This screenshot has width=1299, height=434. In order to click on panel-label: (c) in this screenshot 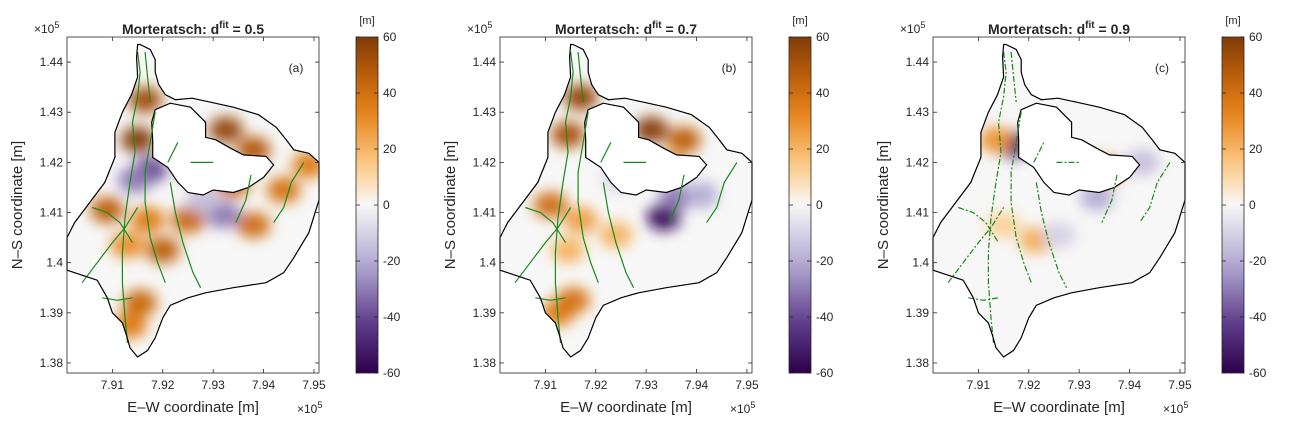, I will do `click(1162, 68)`.